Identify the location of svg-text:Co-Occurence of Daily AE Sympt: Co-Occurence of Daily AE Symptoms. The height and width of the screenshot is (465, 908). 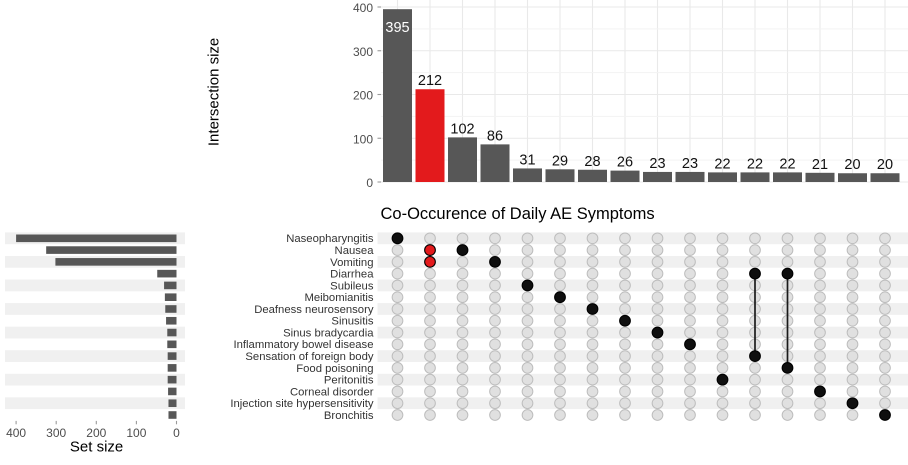
(518, 214).